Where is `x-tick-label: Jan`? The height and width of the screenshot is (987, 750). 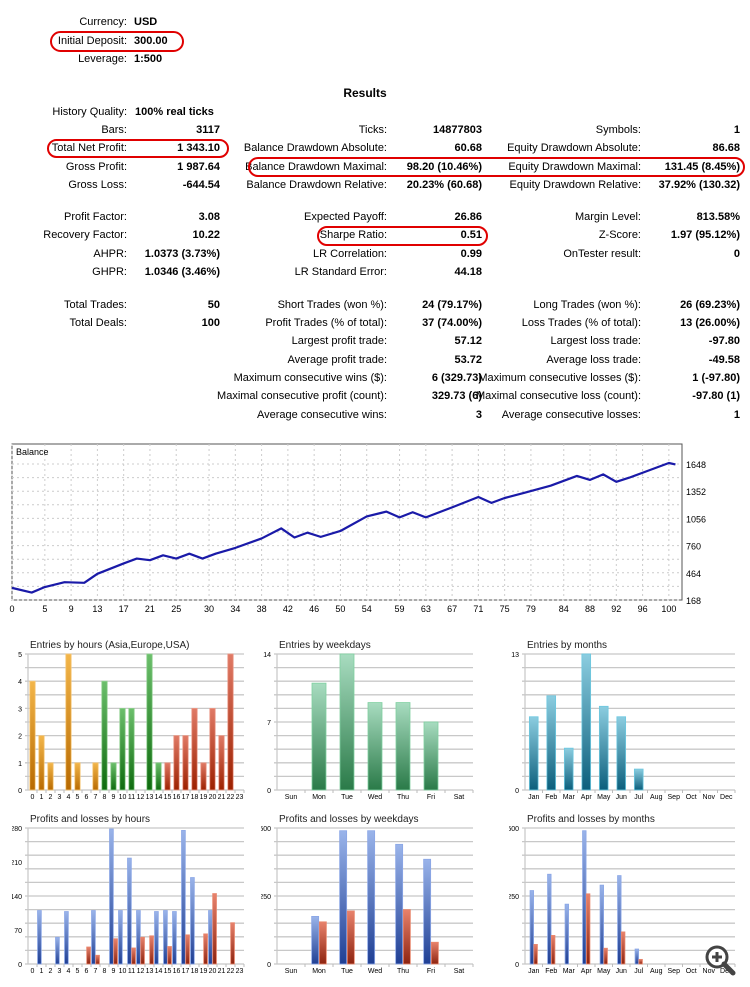
x-tick-label: Jan is located at coordinates (533, 971).